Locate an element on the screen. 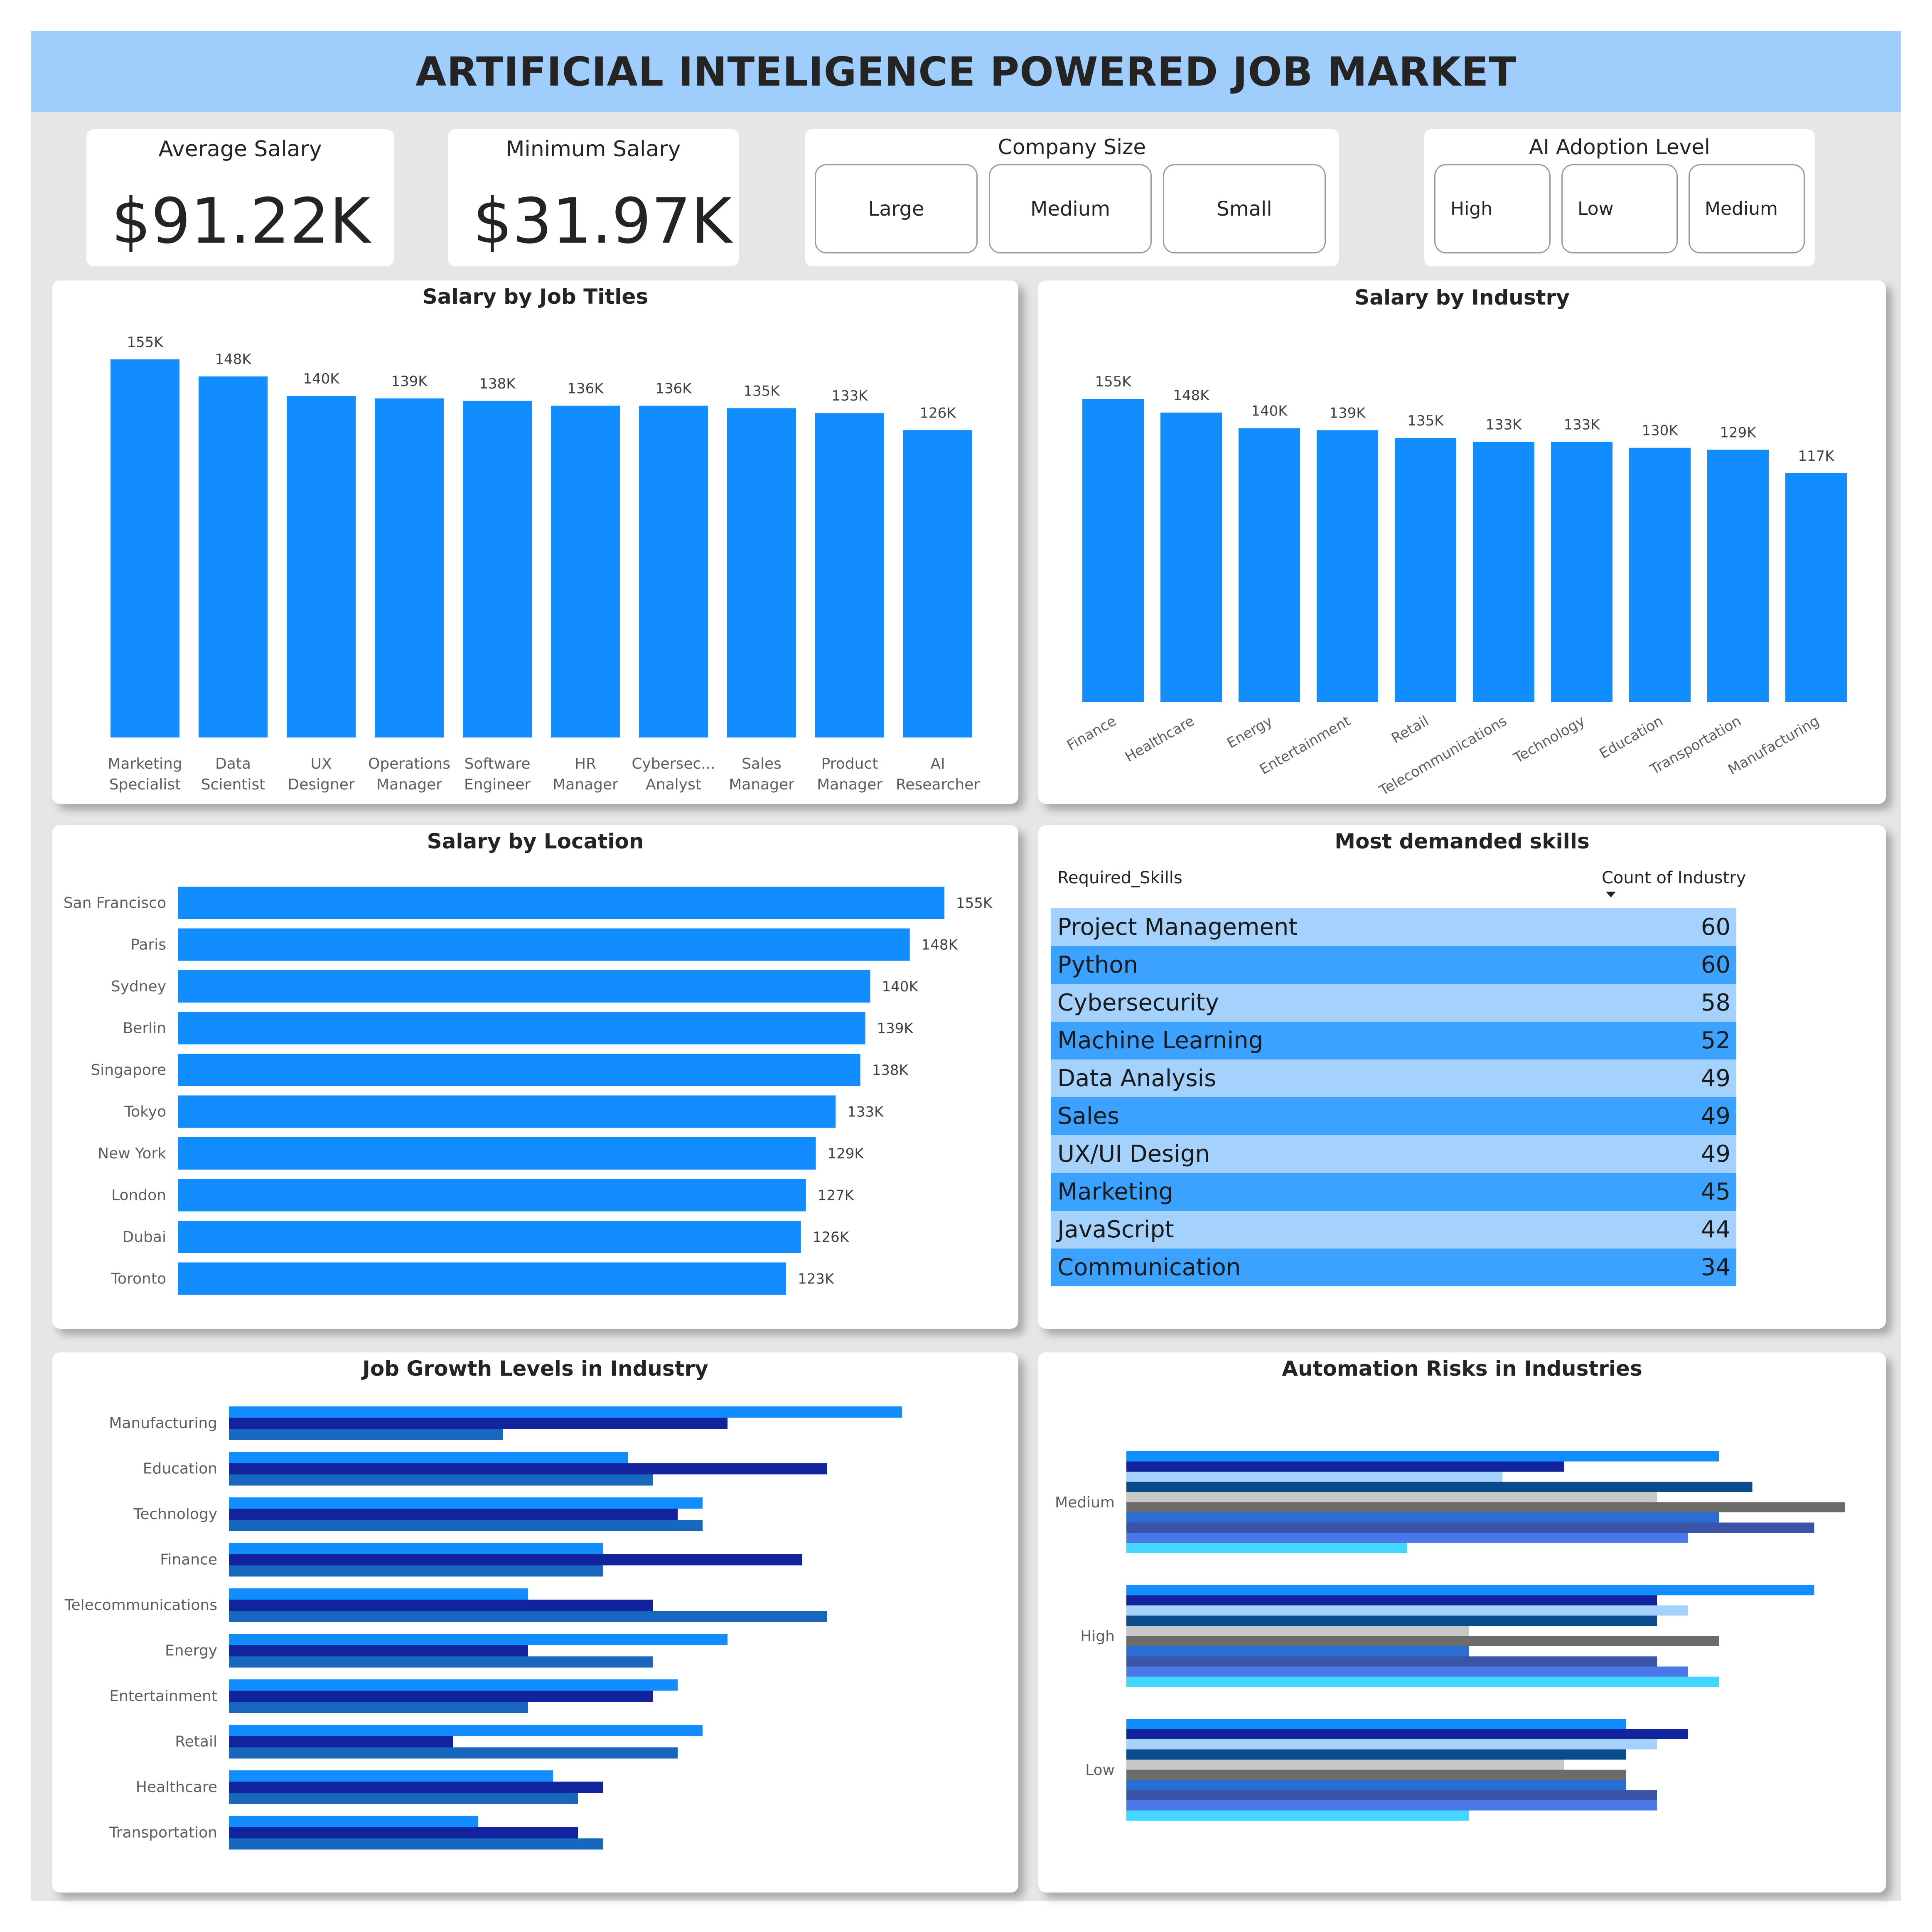 This screenshot has width=1932, height=1932. data-label-retail: 135K is located at coordinates (1425, 421).